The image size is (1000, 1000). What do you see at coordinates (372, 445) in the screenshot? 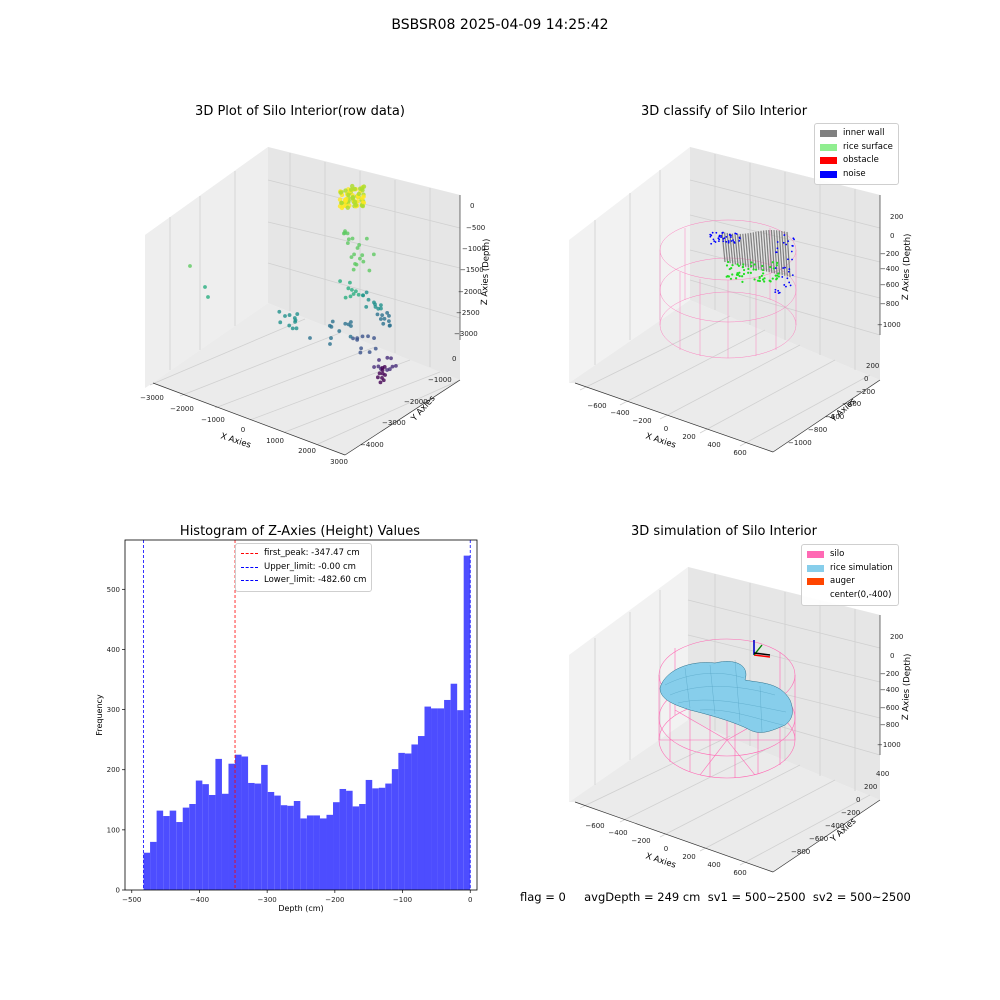
I see `p1-ytick: −4000` at bounding box center [372, 445].